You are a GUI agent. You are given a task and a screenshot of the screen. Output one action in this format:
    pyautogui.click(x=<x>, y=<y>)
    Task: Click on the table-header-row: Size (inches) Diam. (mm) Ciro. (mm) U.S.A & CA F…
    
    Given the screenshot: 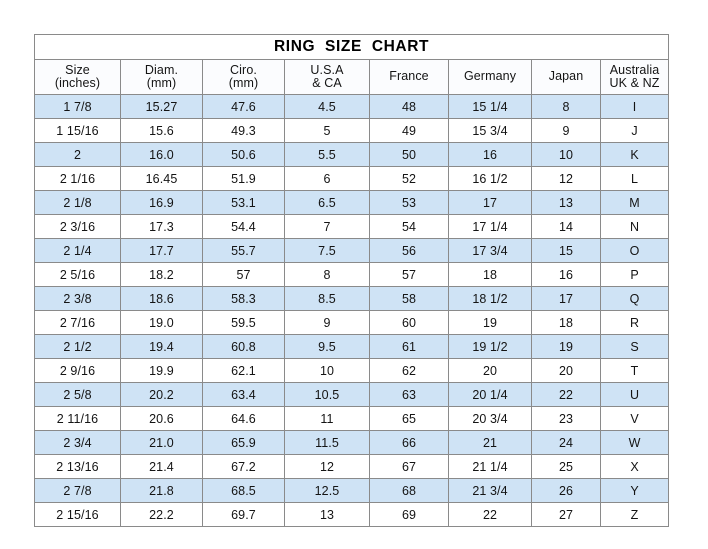 What is the action you would take?
    pyautogui.click(x=352, y=77)
    